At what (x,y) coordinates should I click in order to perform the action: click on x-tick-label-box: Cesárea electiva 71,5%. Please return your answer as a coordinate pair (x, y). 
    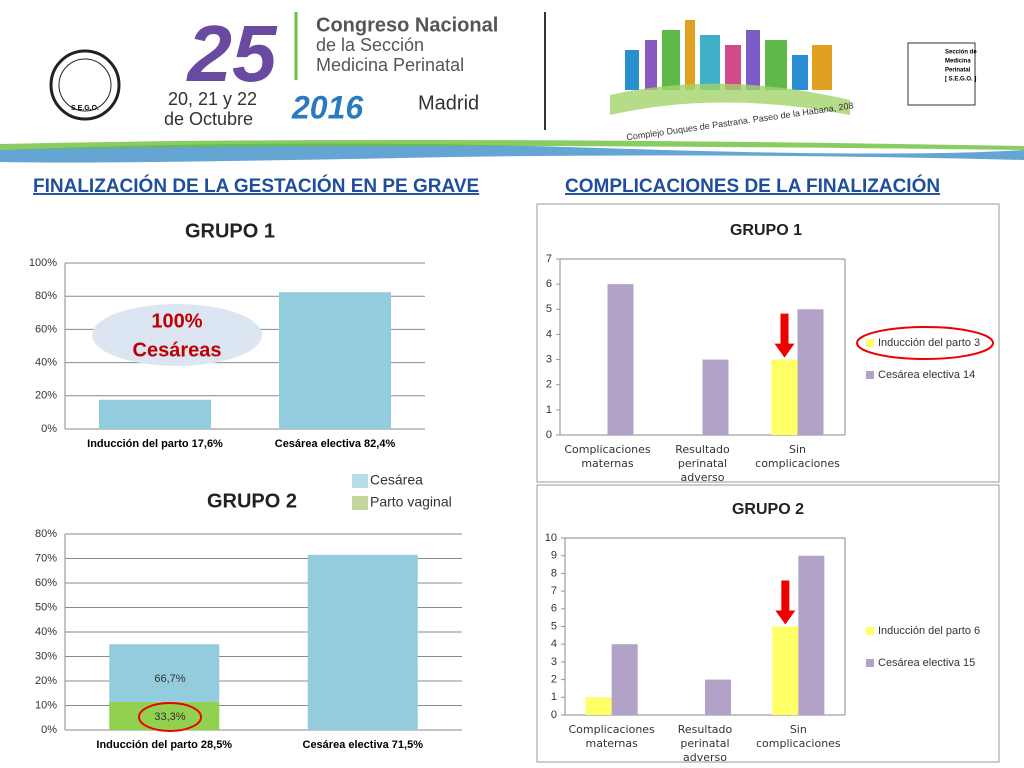
    Looking at the image, I should click on (362, 745).